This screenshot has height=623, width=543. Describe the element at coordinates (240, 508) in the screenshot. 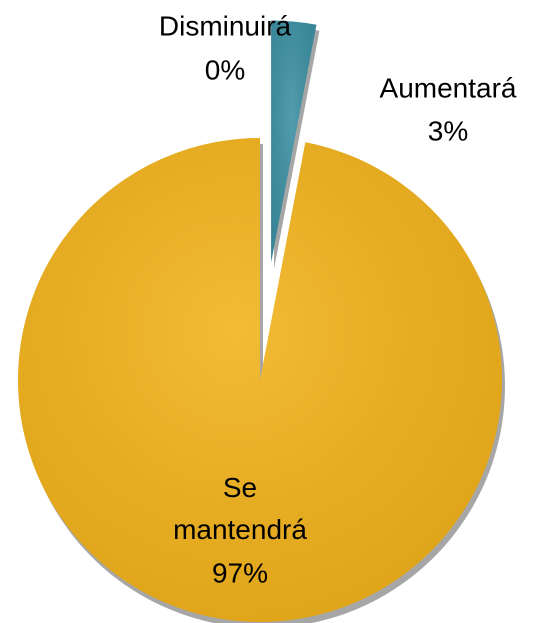

I see `category-label: Se mantendrá` at that location.